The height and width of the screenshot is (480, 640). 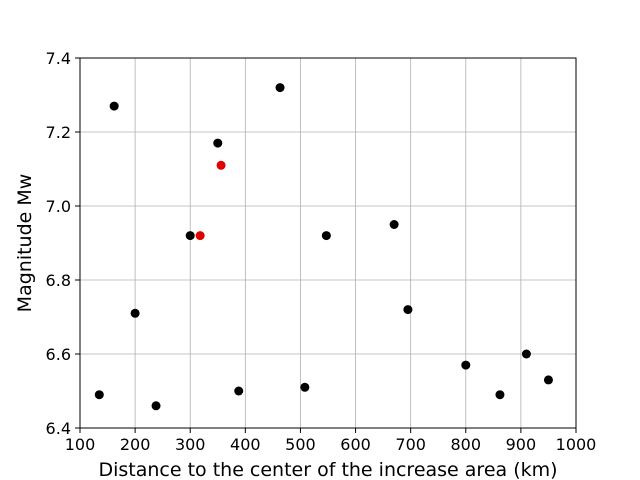 I want to click on x-tick-label: 1000, so click(x=576, y=444).